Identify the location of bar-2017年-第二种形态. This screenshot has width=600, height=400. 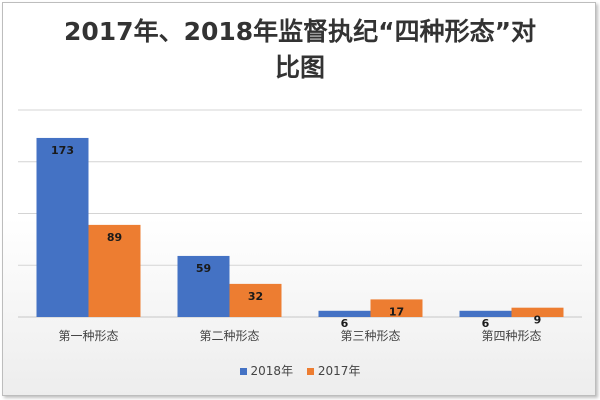
(255, 300).